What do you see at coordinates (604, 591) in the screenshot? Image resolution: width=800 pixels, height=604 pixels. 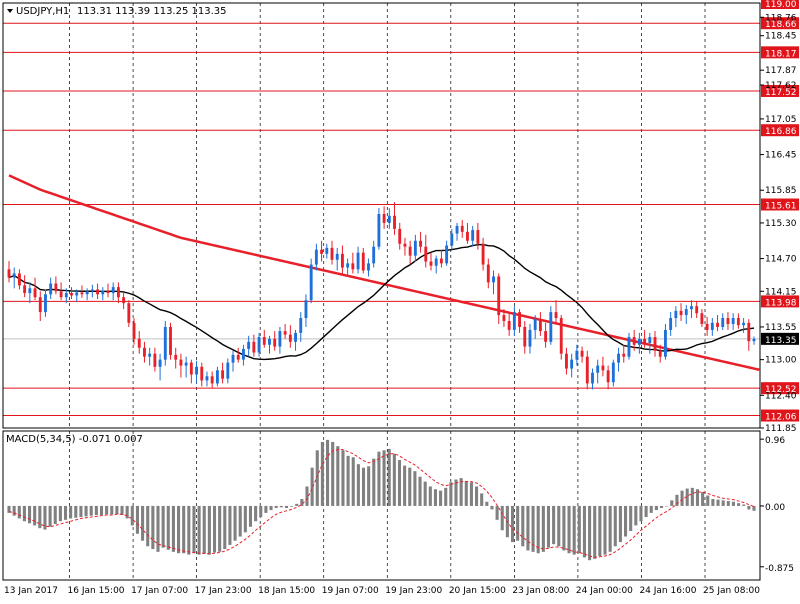 I see `x-axis-label: 24 Jan 00:00` at bounding box center [604, 591].